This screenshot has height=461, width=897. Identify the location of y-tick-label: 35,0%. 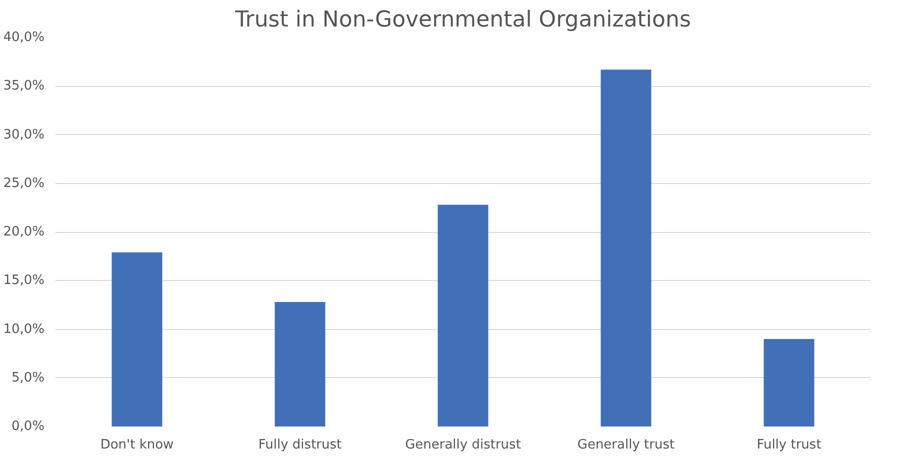
(24, 86).